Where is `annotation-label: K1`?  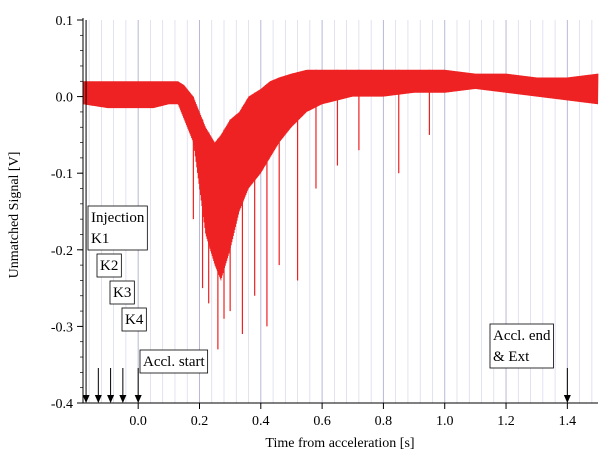 annotation-label: K1 is located at coordinates (100, 239).